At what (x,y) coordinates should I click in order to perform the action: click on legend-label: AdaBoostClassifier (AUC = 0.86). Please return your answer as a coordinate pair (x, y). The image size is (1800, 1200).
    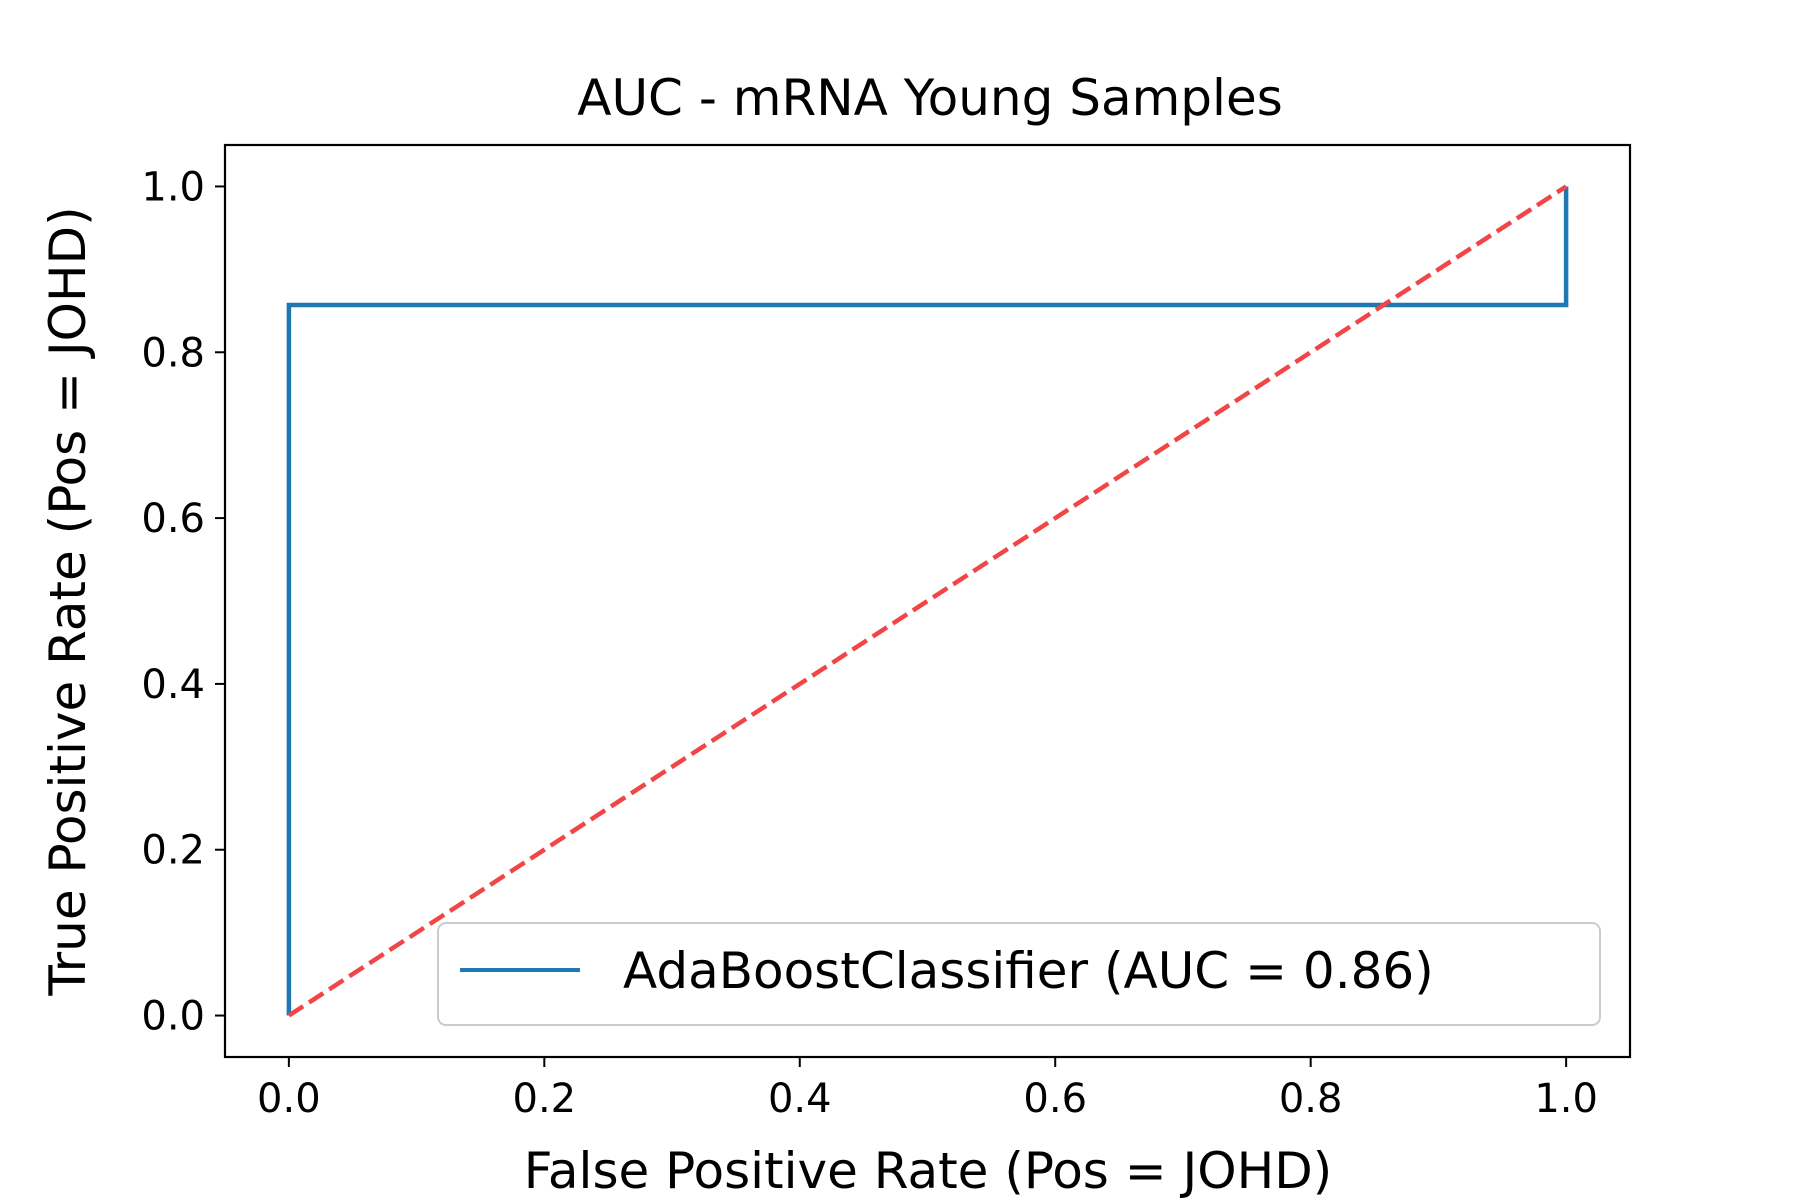
    Looking at the image, I should click on (1028, 971).